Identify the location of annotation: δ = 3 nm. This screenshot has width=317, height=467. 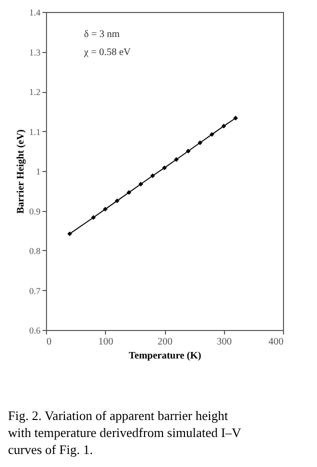
(102, 34).